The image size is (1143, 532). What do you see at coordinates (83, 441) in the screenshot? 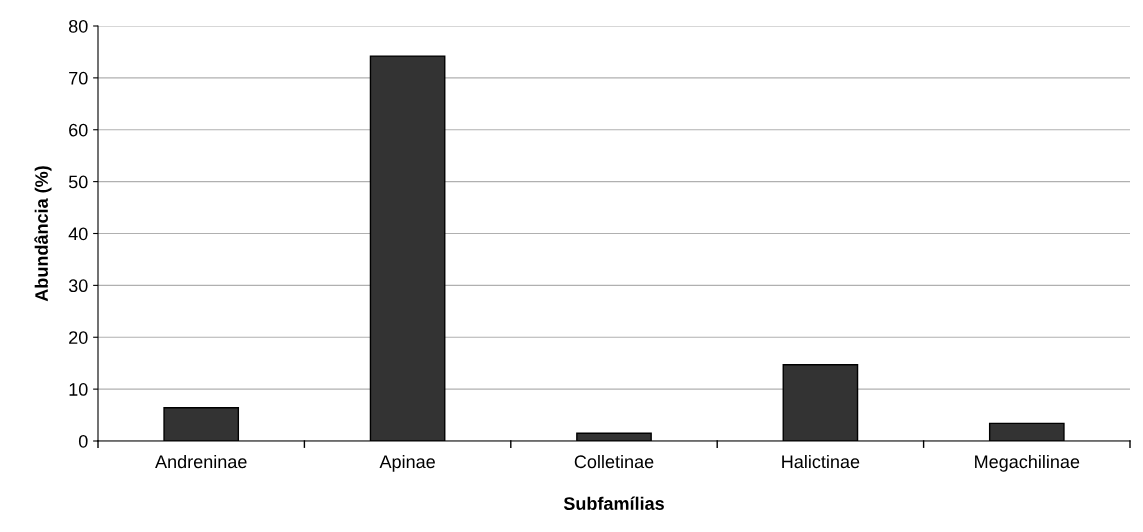
I see `y-tick-label: 0` at bounding box center [83, 441].